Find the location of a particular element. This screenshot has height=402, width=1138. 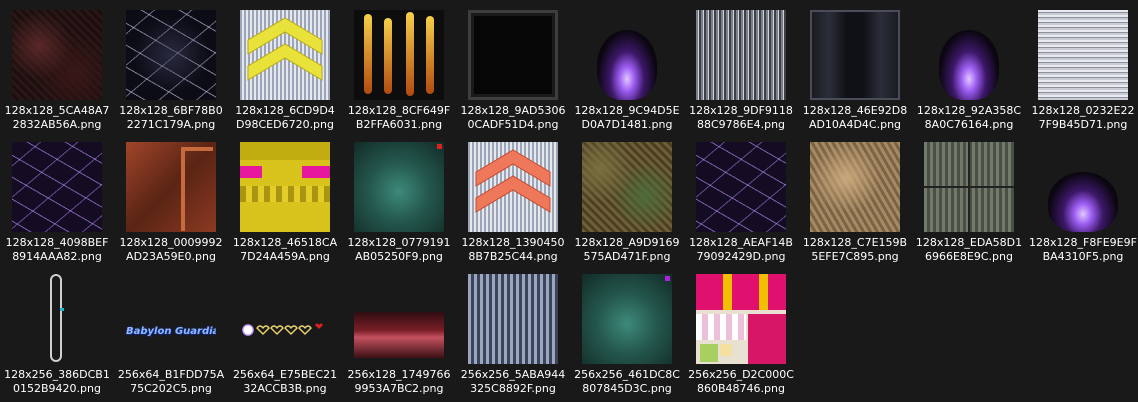

file-item: 128x128_46E92D8AD10A4D4C.png is located at coordinates (855, 72).